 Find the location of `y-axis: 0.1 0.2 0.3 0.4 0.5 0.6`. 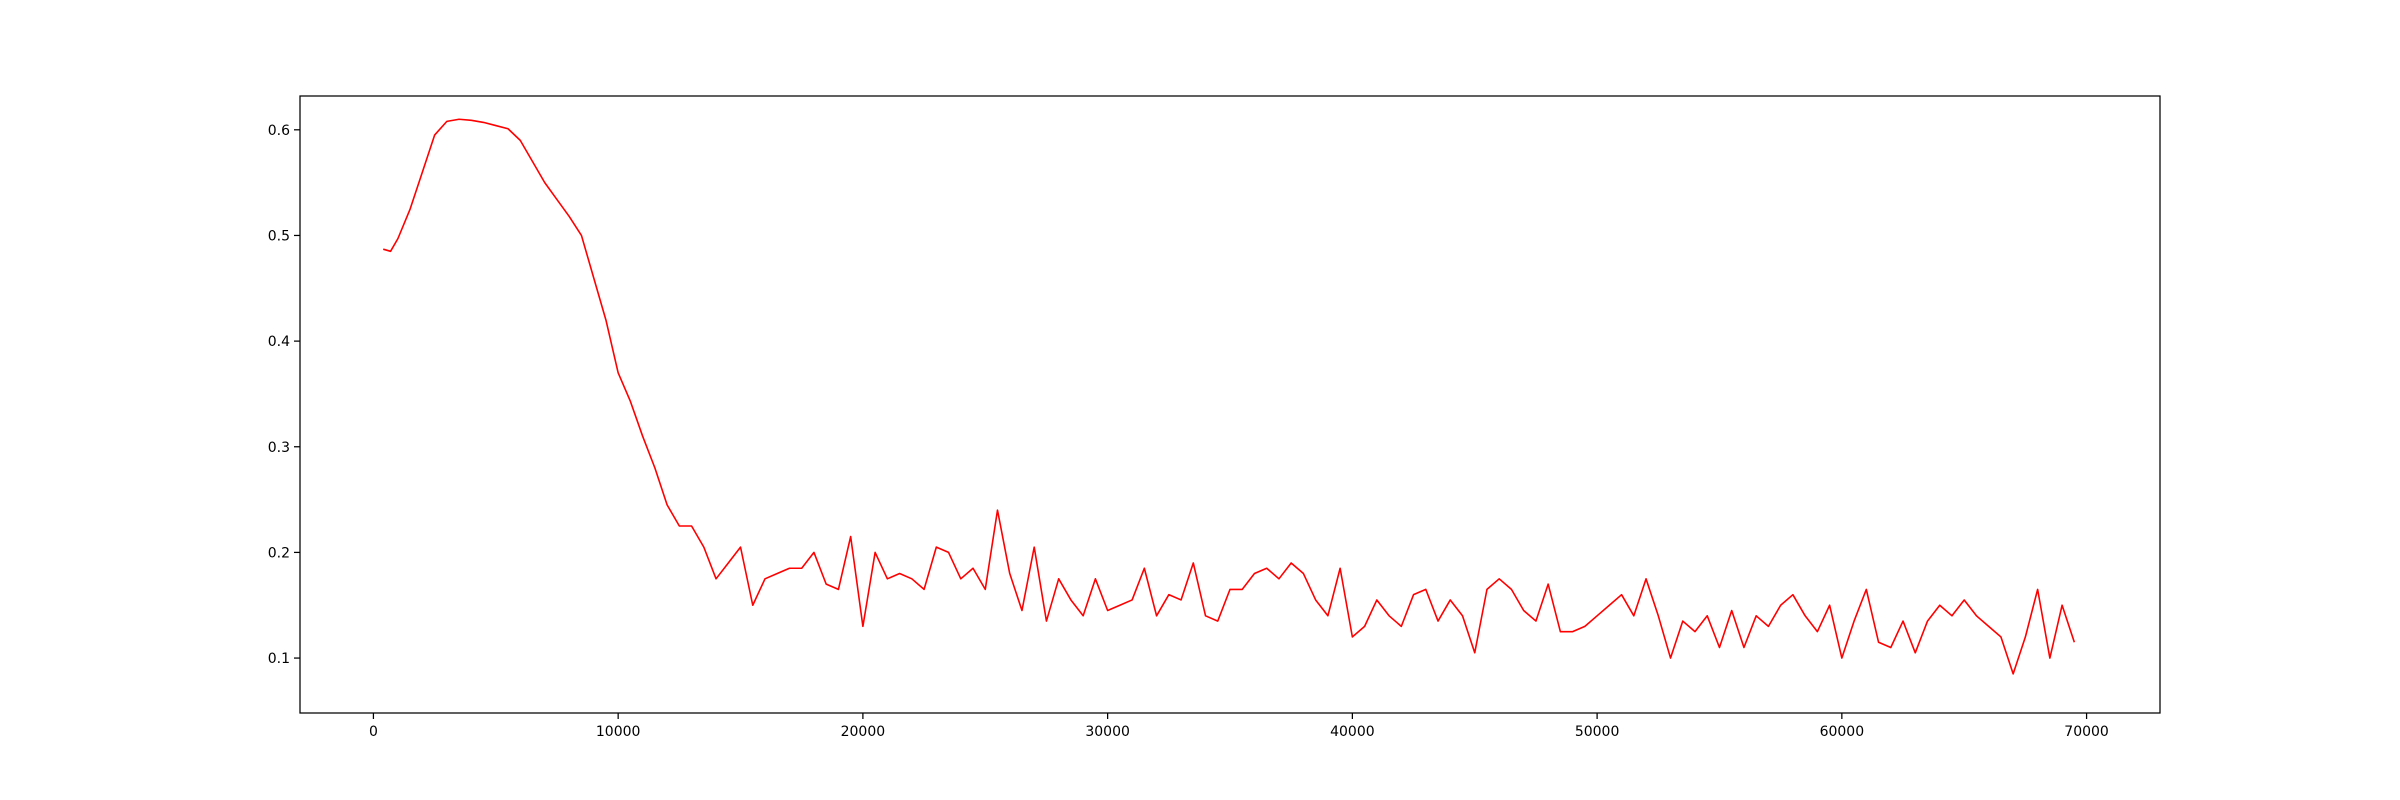

y-axis: 0.1 0.2 0.3 0.4 0.5 0.6 is located at coordinates (284, 395).